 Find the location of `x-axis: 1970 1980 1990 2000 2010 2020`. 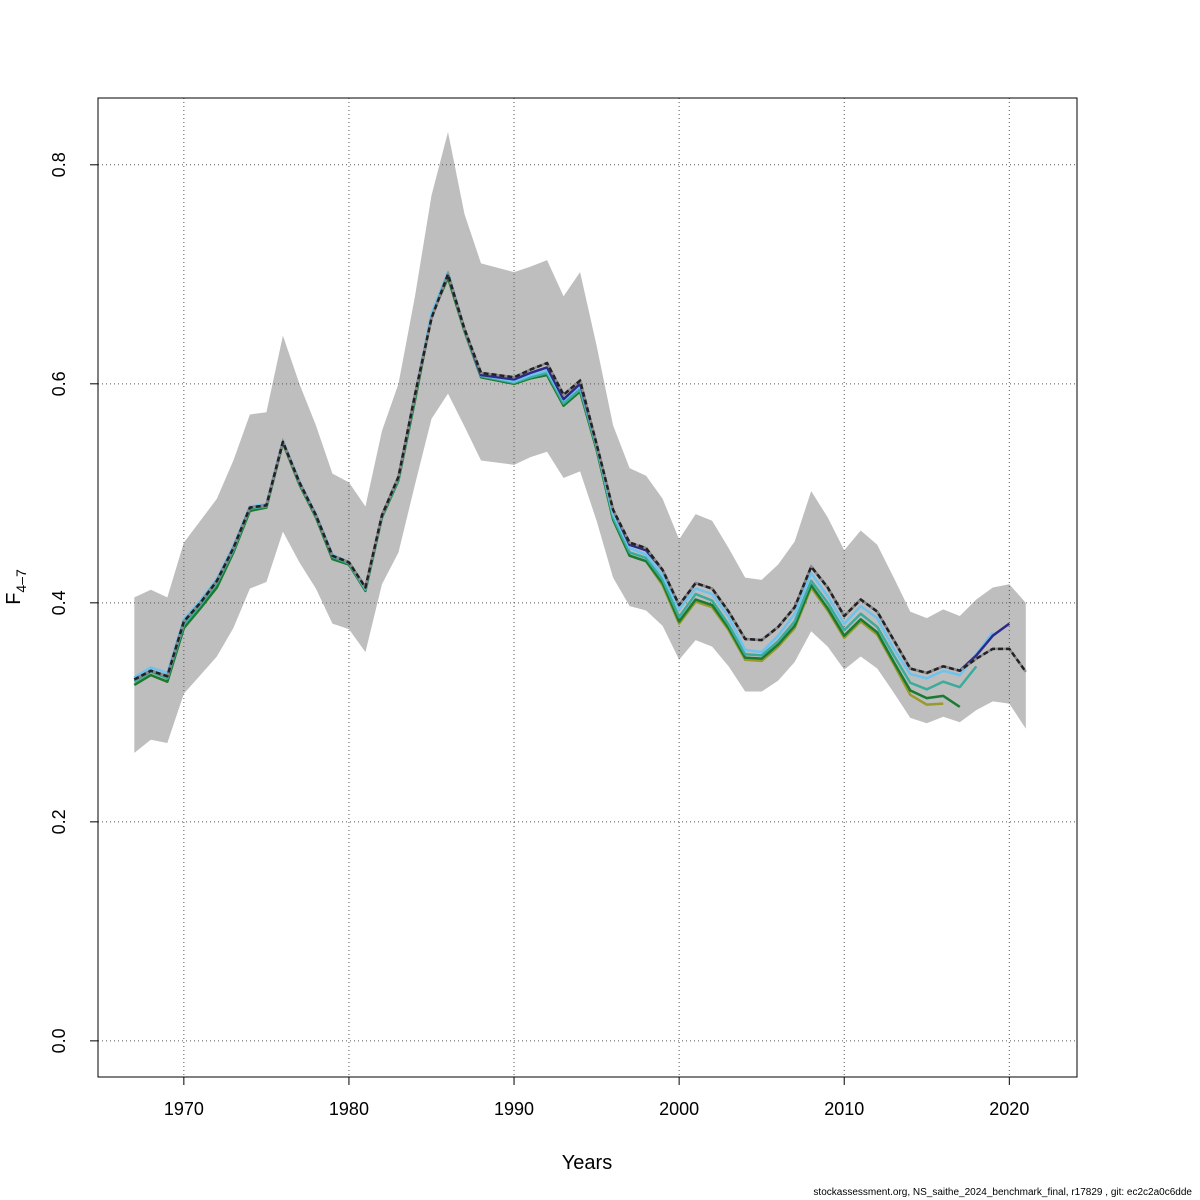

x-axis: 1970 1980 1990 2000 2010 2020 is located at coordinates (596, 1098).